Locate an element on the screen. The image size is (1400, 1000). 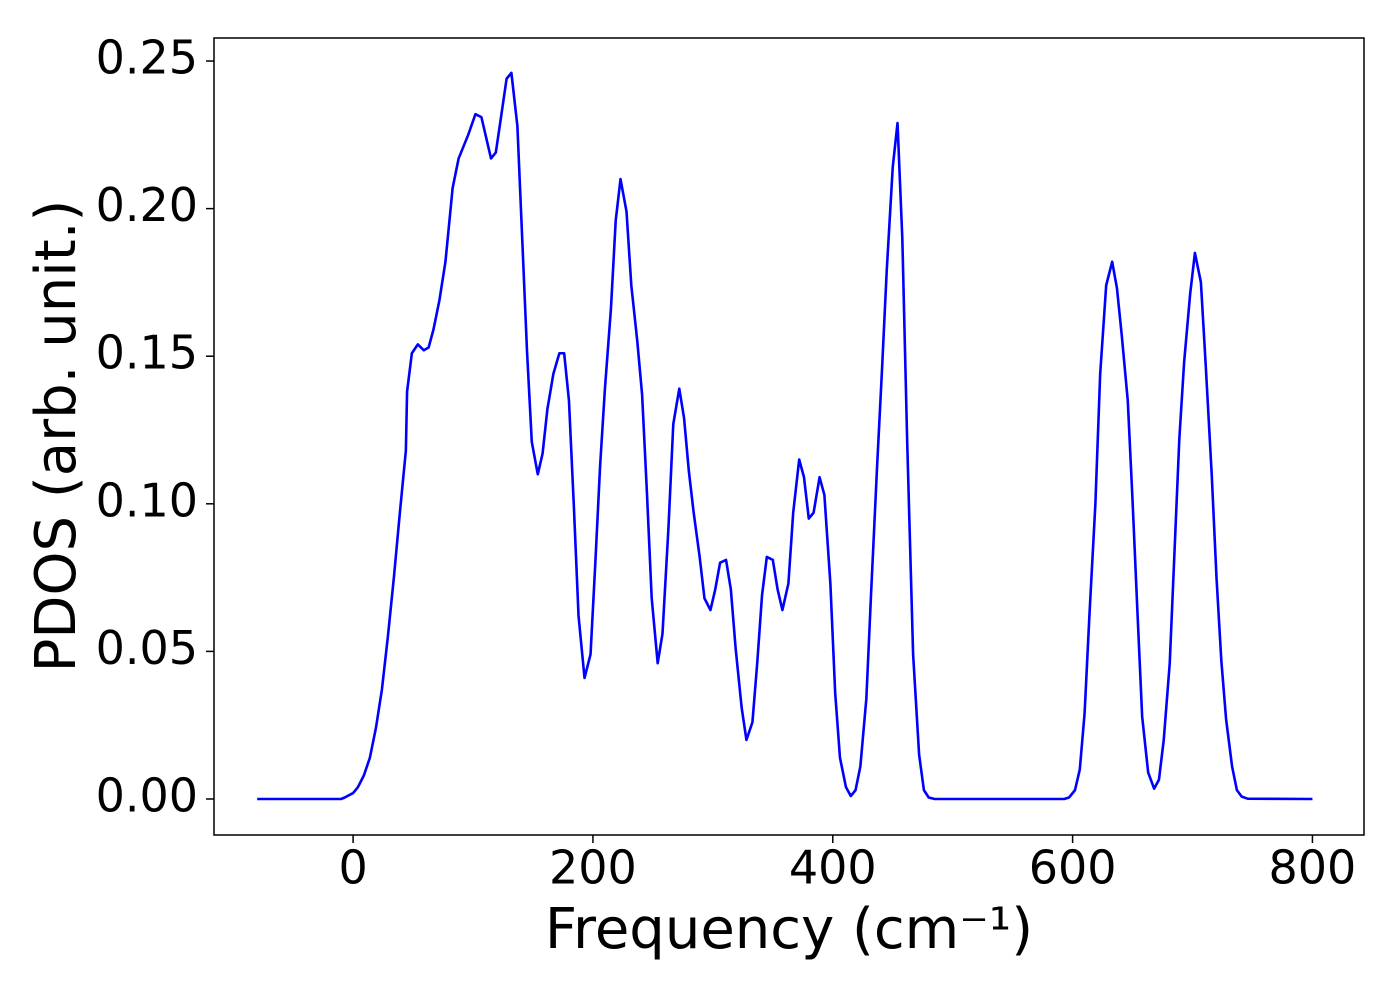
y-tick-label: 0.05 is located at coordinates (147, 648).